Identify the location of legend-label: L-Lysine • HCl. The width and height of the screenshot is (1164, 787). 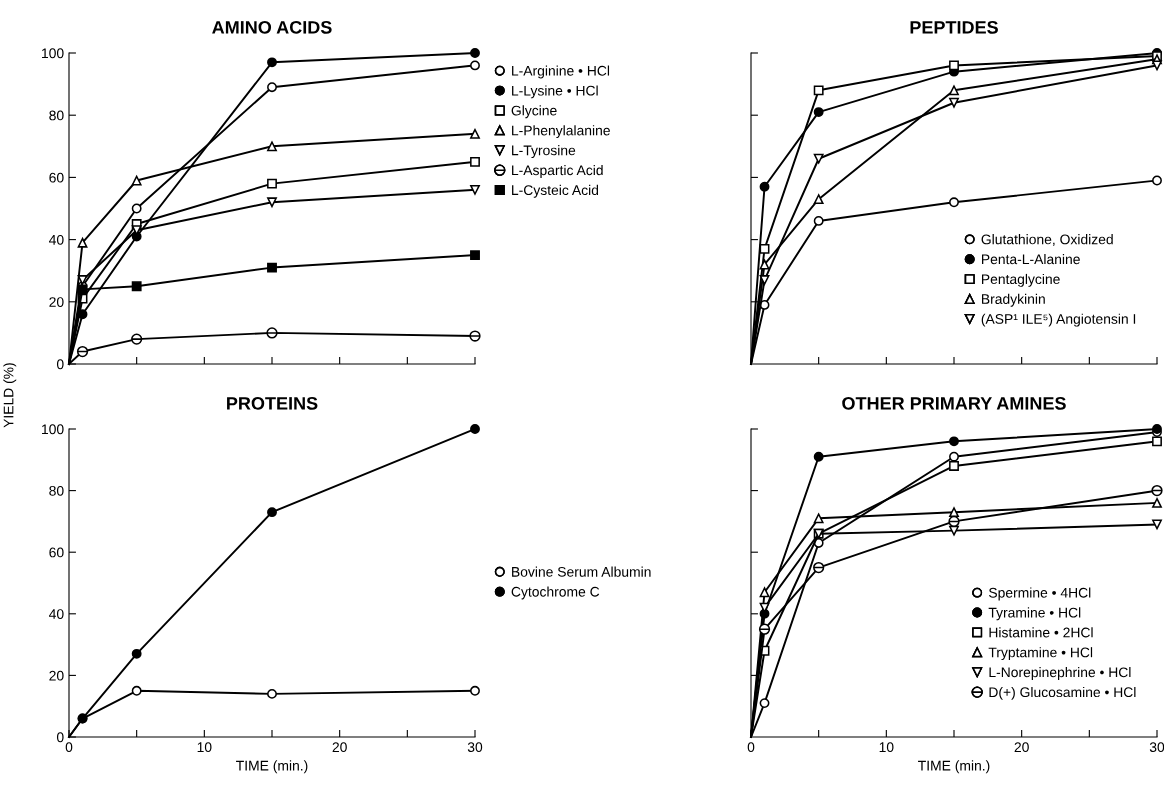
(555, 92).